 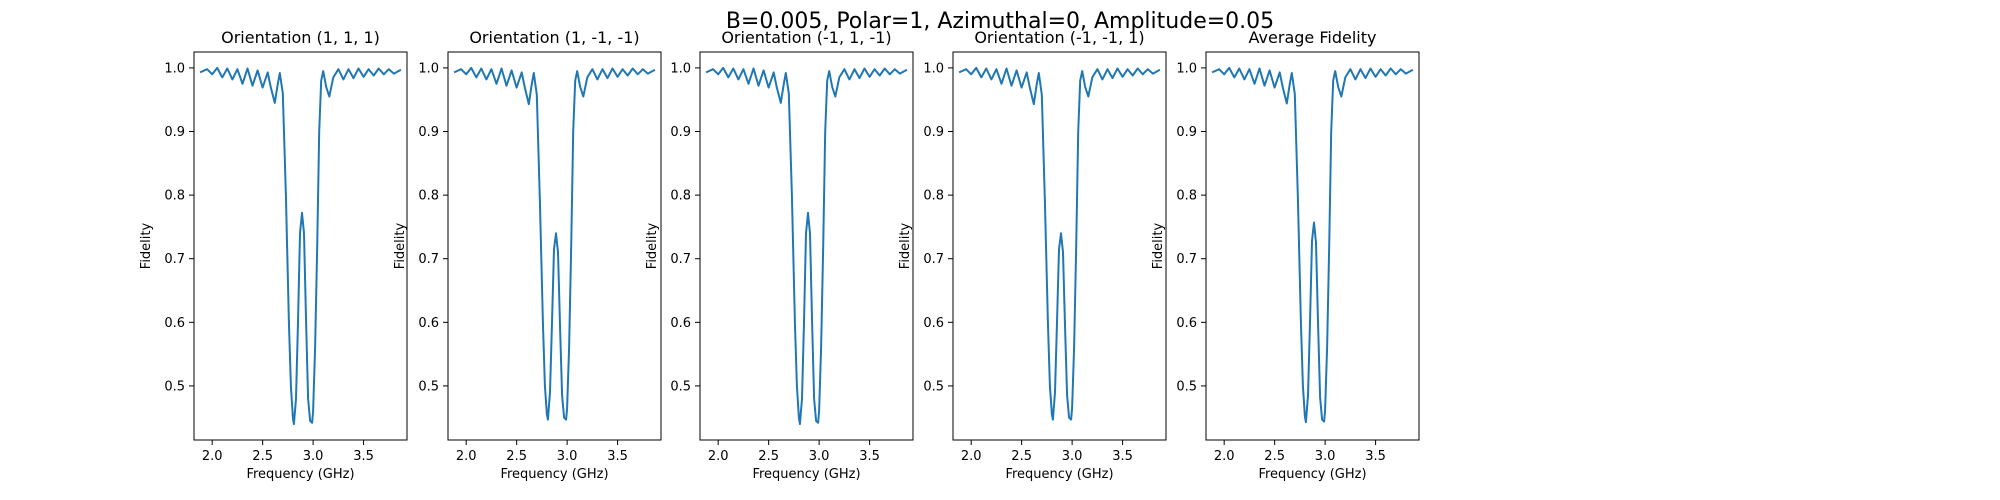 I want to click on subplot-title: Orientation (1, -1, -1), so click(x=554, y=37).